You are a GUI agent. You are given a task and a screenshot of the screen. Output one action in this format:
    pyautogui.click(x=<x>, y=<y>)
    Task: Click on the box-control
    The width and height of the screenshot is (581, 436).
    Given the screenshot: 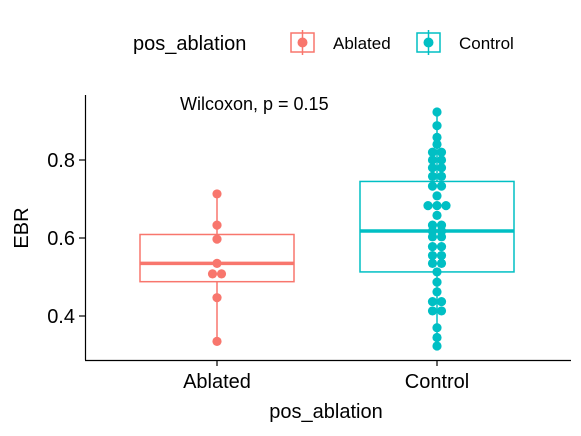 What is the action you would take?
    pyautogui.click(x=437, y=226)
    